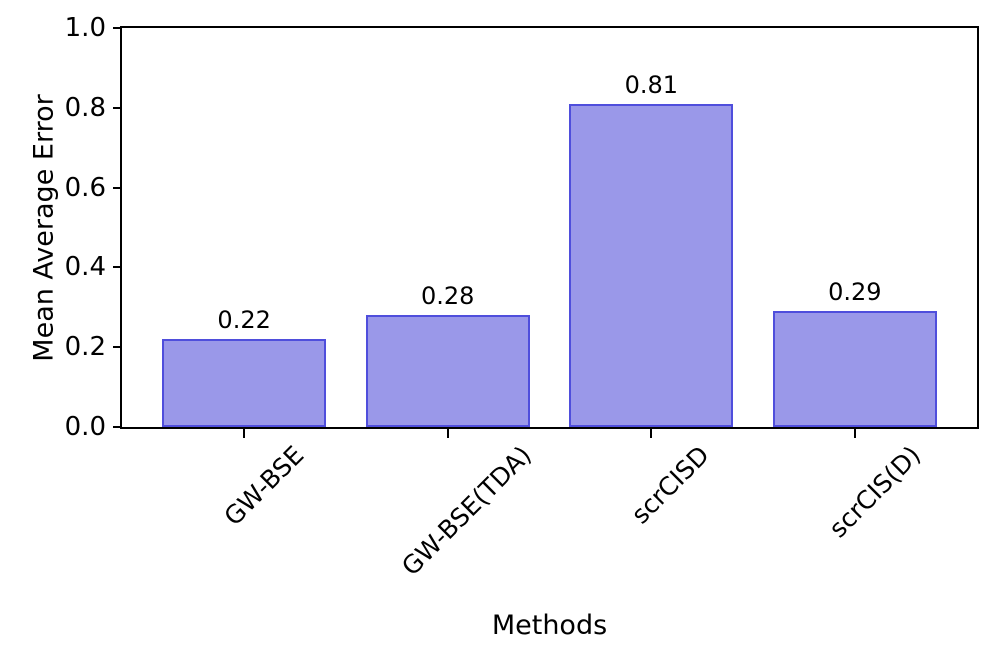  Describe the element at coordinates (85, 267) in the screenshot. I see `y-tick-label: 0.4` at that location.